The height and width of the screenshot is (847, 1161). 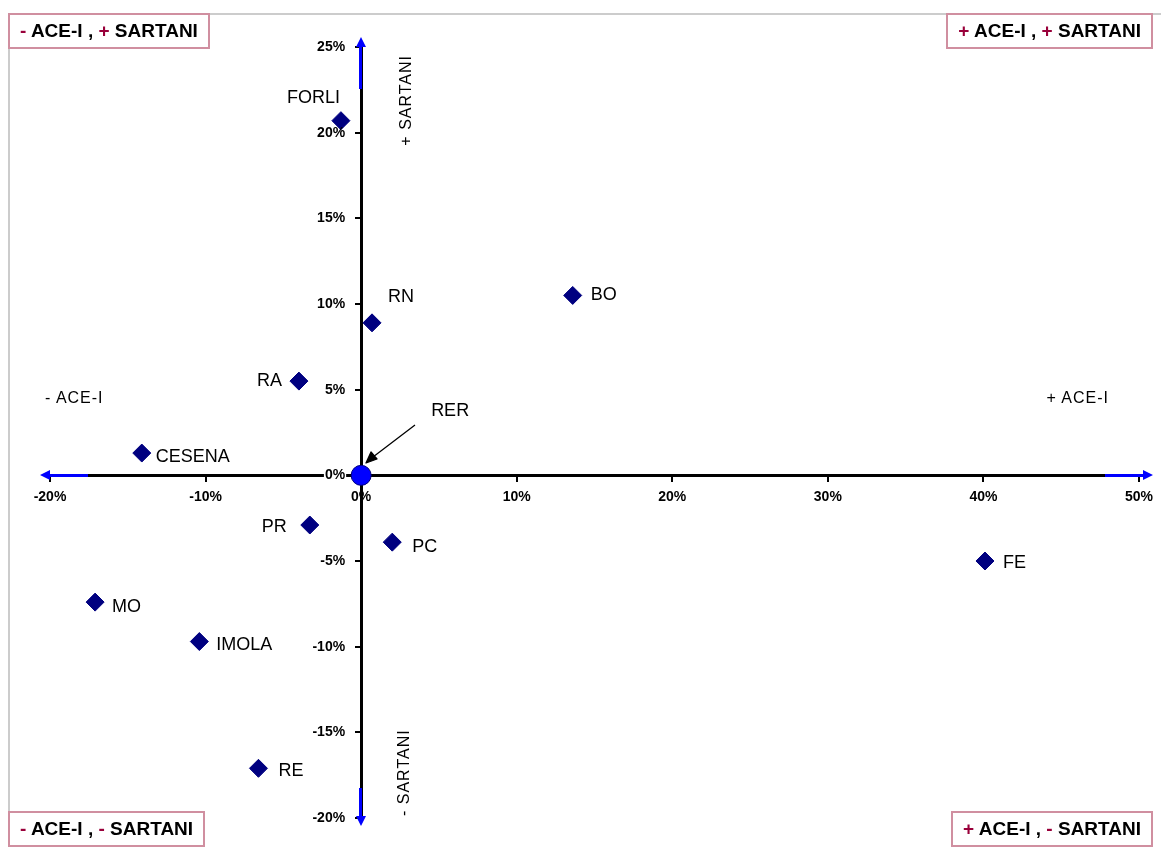 I want to click on text: - ACE-I , - SARTANI, so click(x=107, y=828).